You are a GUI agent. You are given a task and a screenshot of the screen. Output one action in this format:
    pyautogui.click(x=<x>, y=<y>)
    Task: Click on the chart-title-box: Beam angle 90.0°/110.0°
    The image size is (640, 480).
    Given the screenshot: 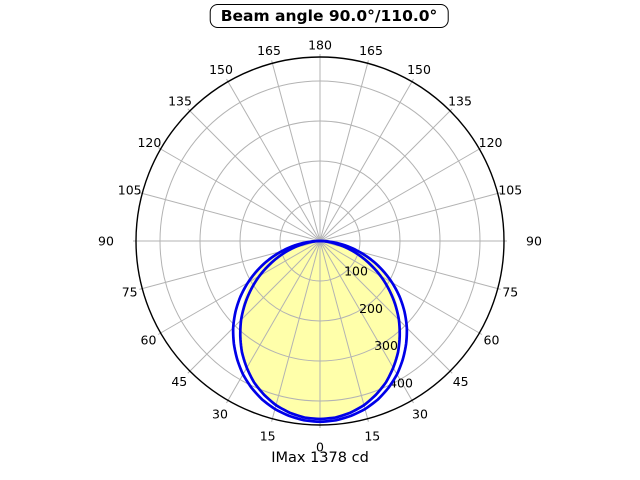 What is the action you would take?
    pyautogui.click(x=329, y=16)
    